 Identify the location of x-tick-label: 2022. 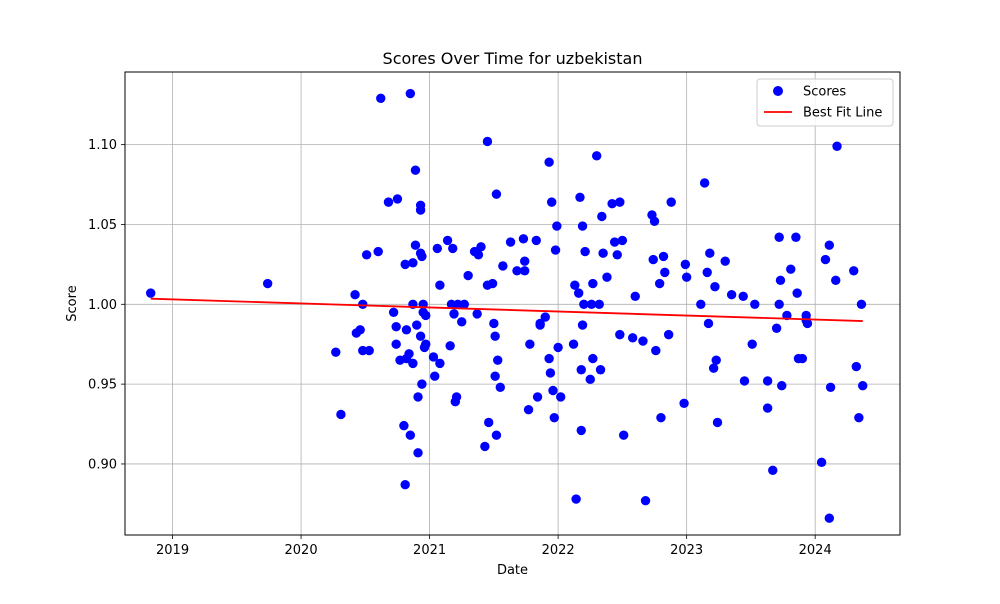
(558, 550).